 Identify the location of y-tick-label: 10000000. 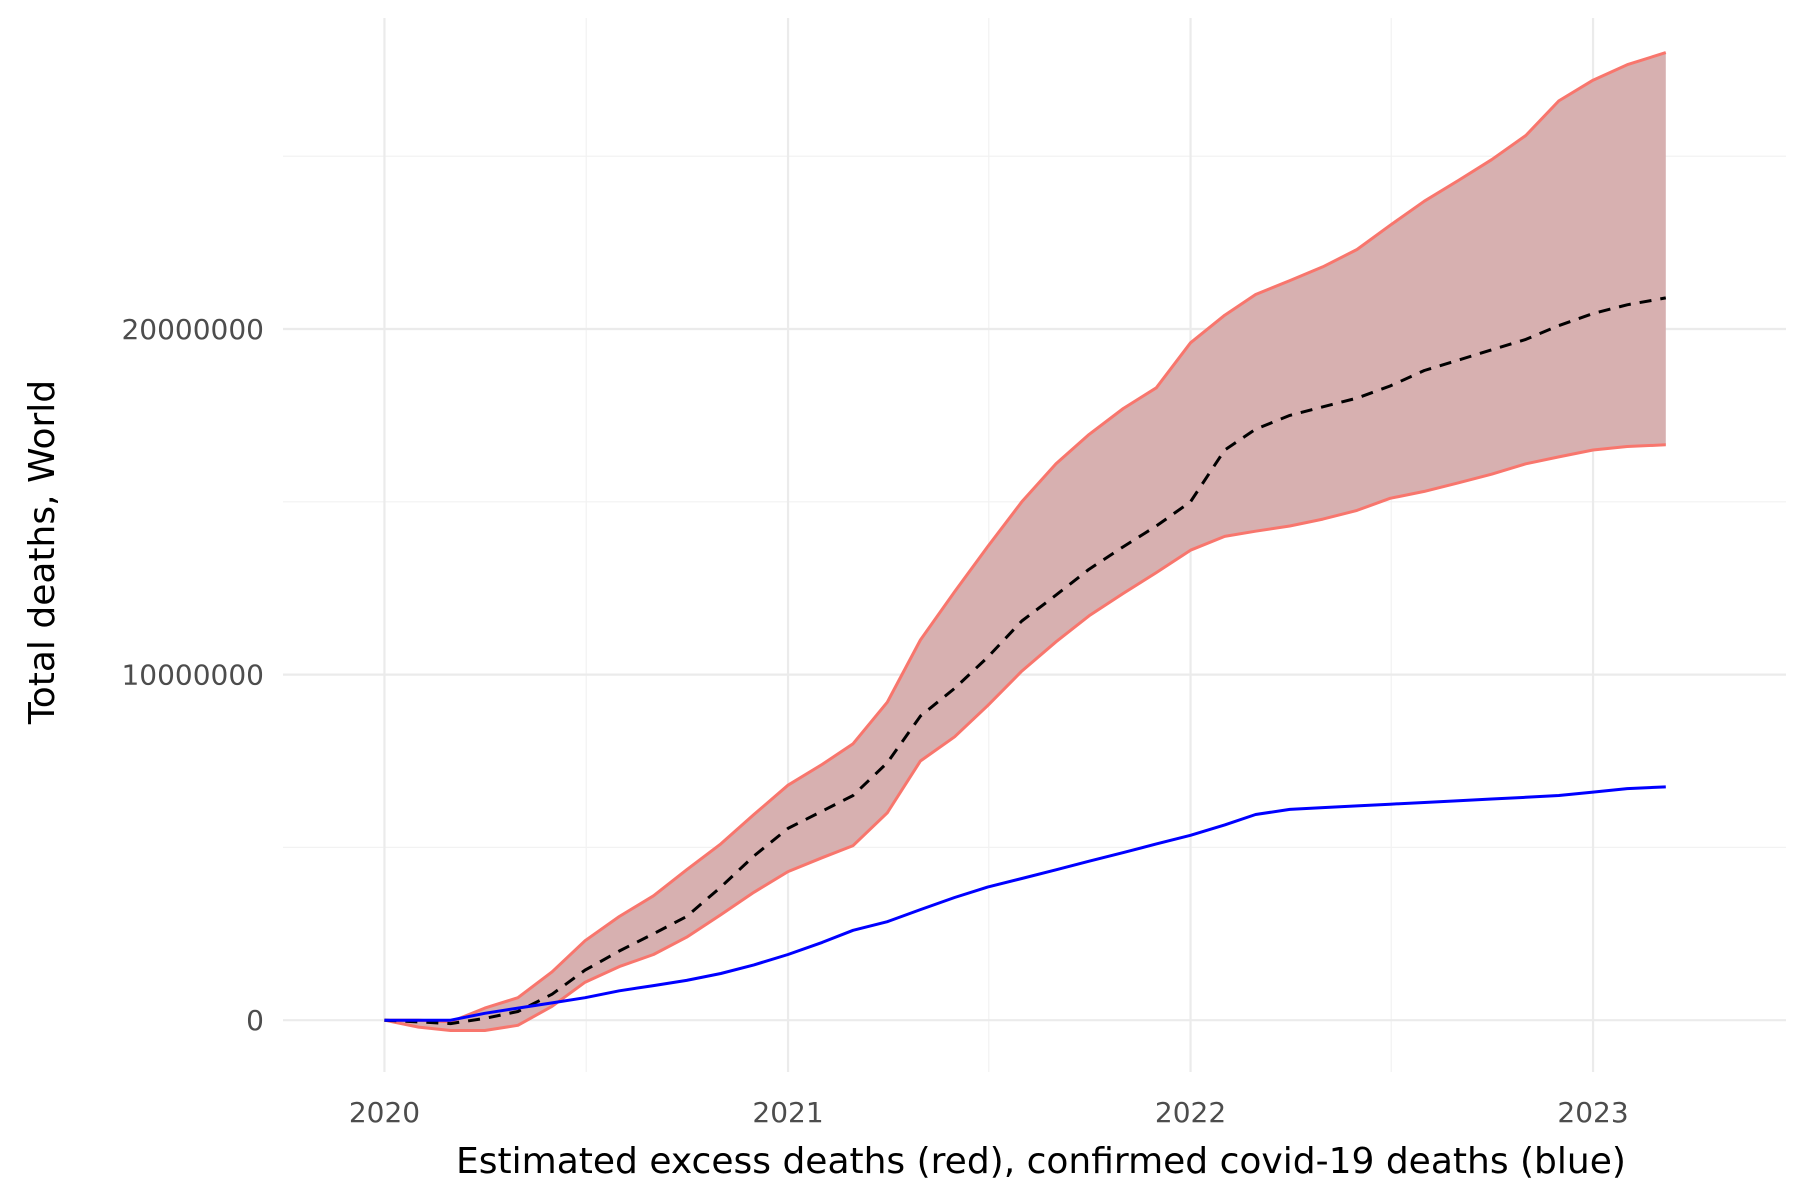
(192, 675).